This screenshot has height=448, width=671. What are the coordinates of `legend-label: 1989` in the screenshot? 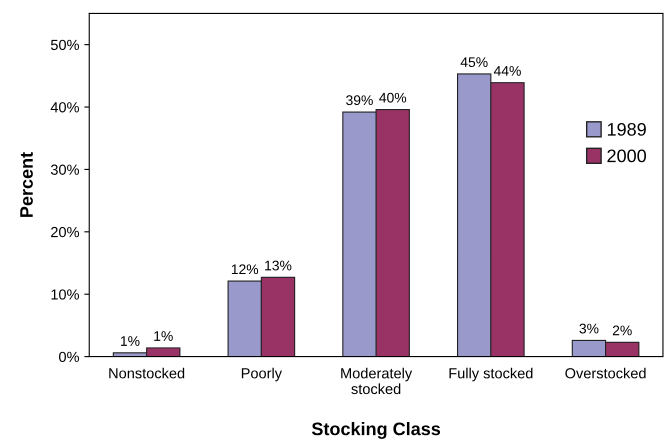 It's located at (627, 129).